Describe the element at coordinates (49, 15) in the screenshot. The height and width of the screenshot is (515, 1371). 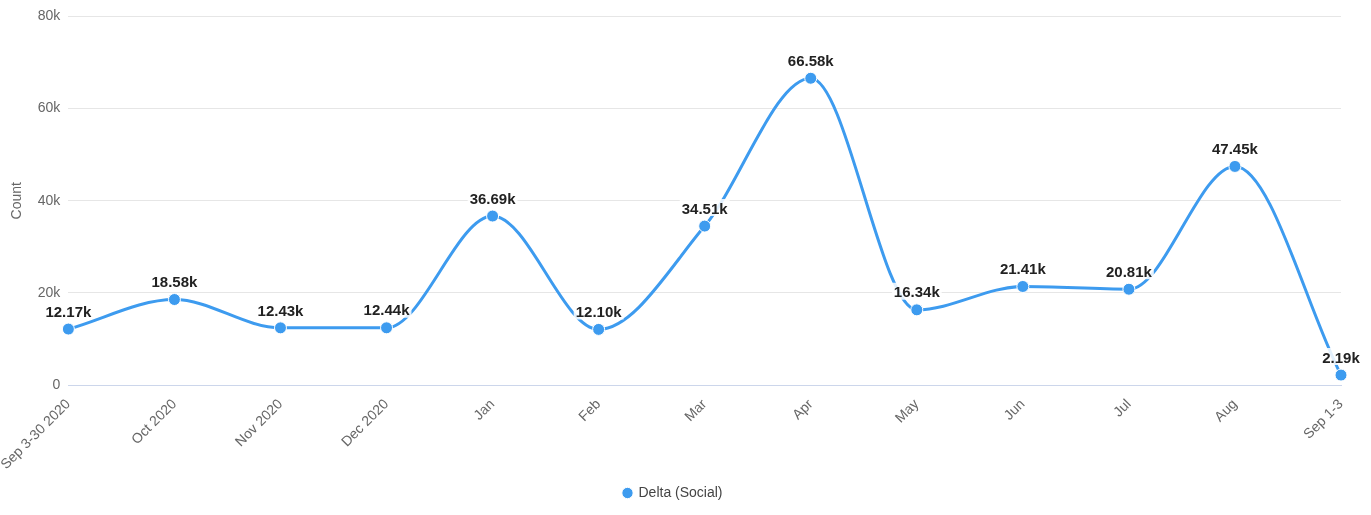
I see `y-tick-label: 80k` at that location.